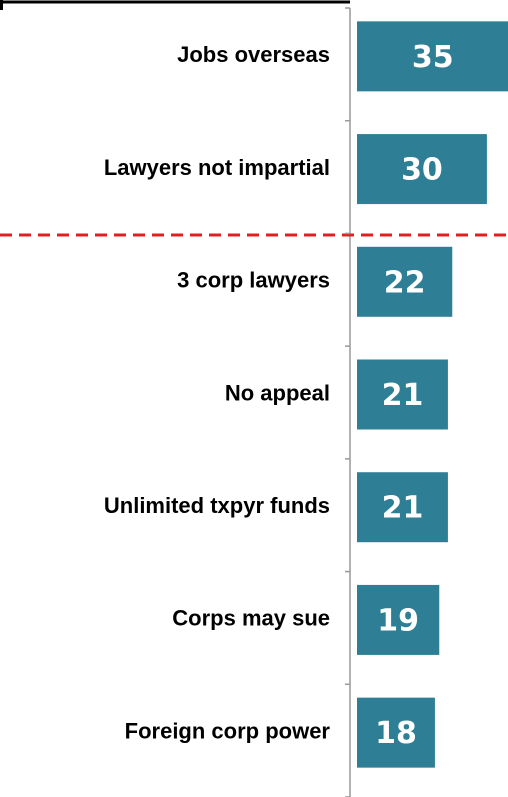 The height and width of the screenshot is (797, 508). I want to click on value-label: 35, so click(433, 57).